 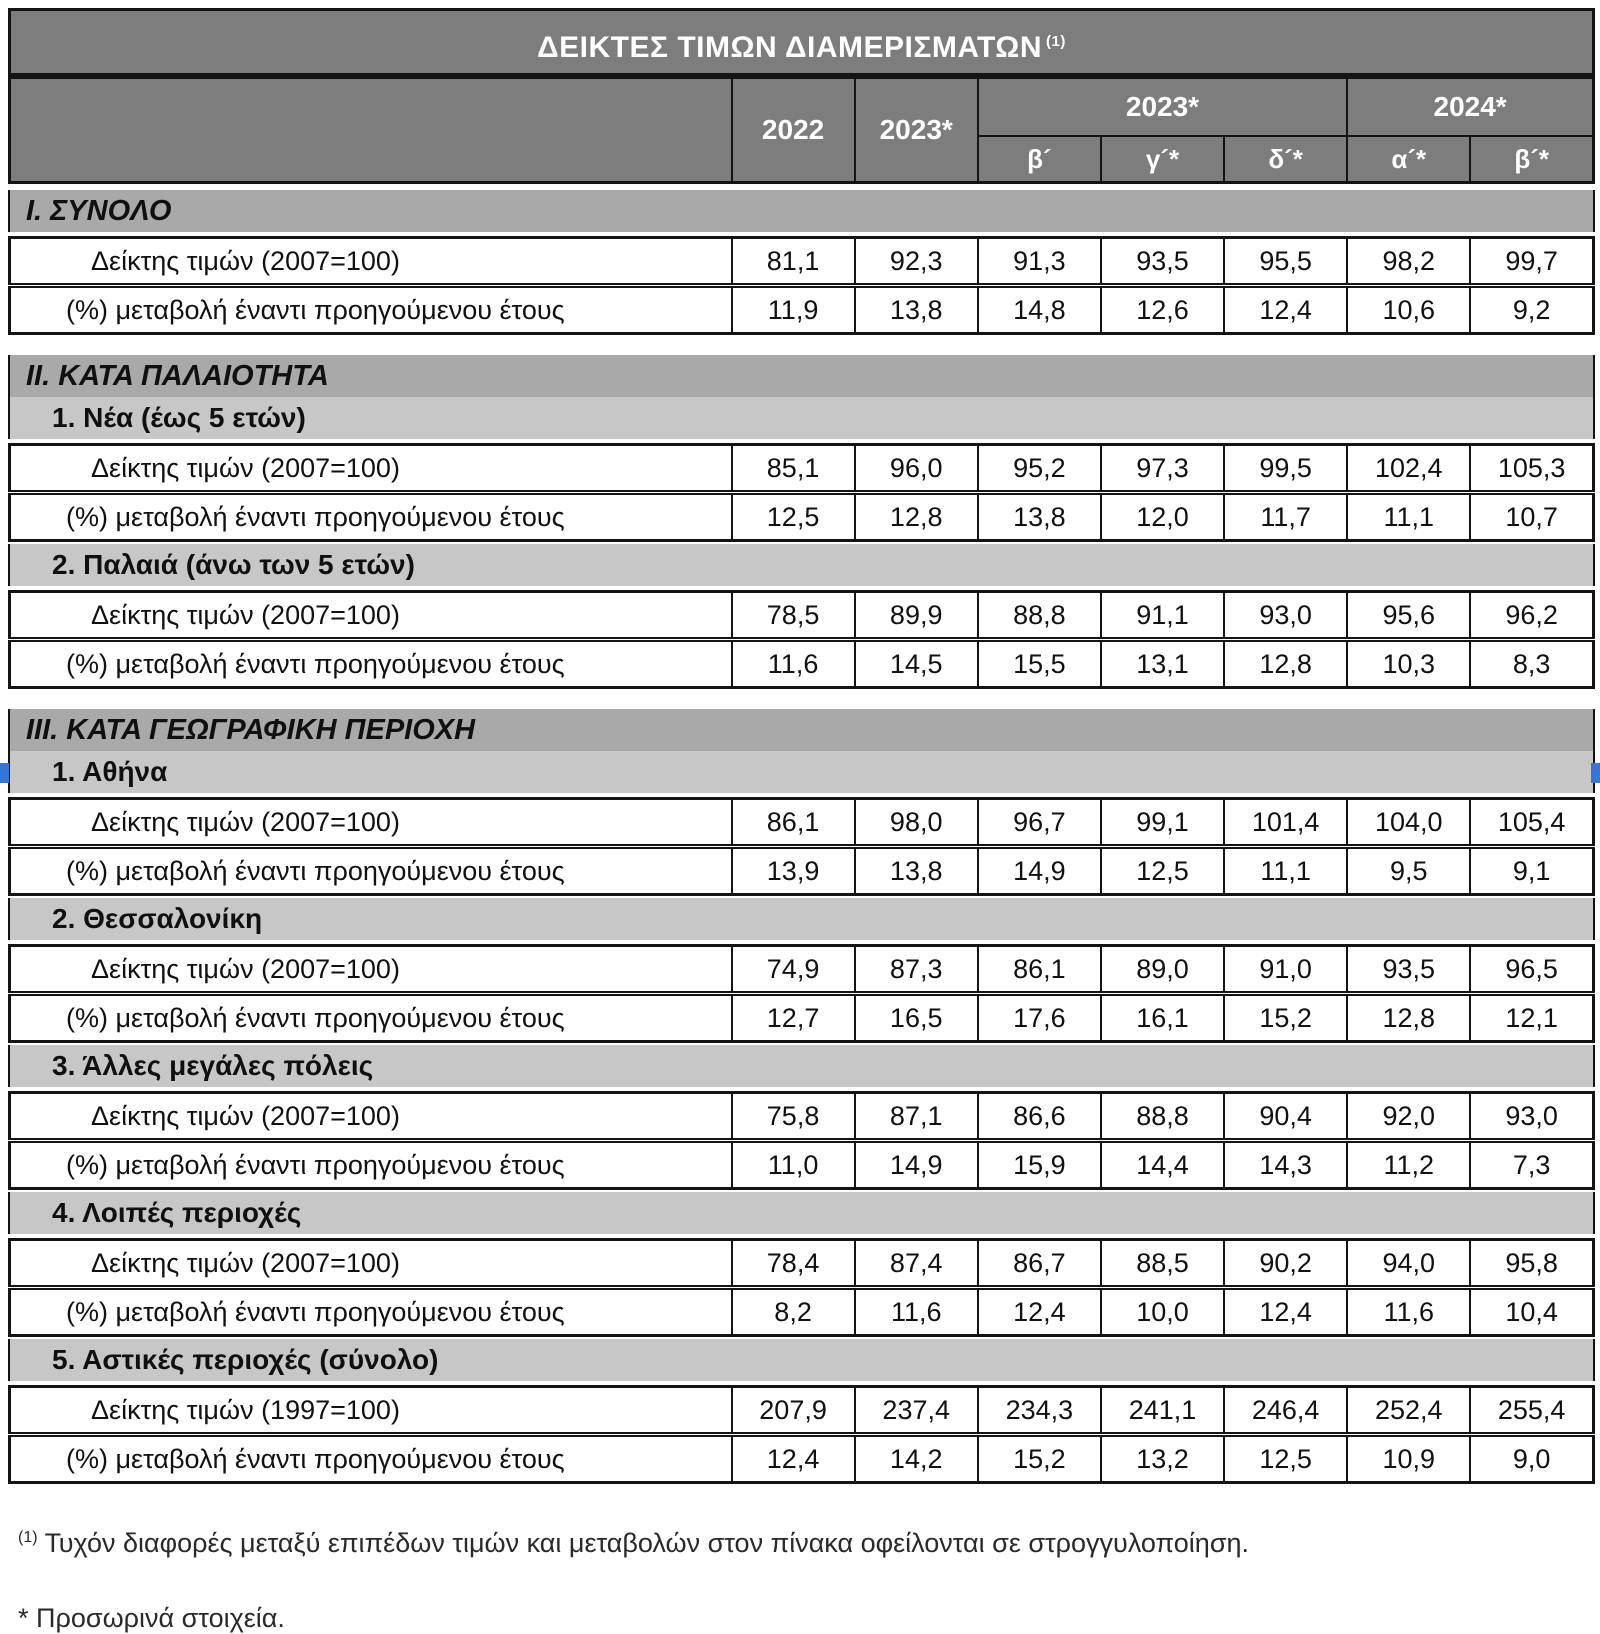 What do you see at coordinates (1039, 1117) in the screenshot?
I see `value-cell: 86,6` at bounding box center [1039, 1117].